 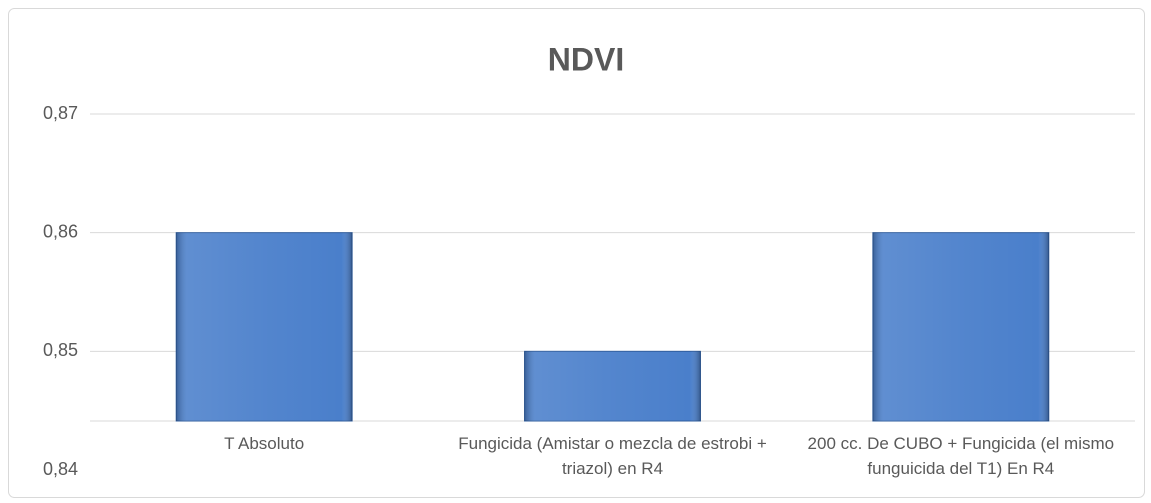 What do you see at coordinates (586, 59) in the screenshot?
I see `chart-title: NDVI` at bounding box center [586, 59].